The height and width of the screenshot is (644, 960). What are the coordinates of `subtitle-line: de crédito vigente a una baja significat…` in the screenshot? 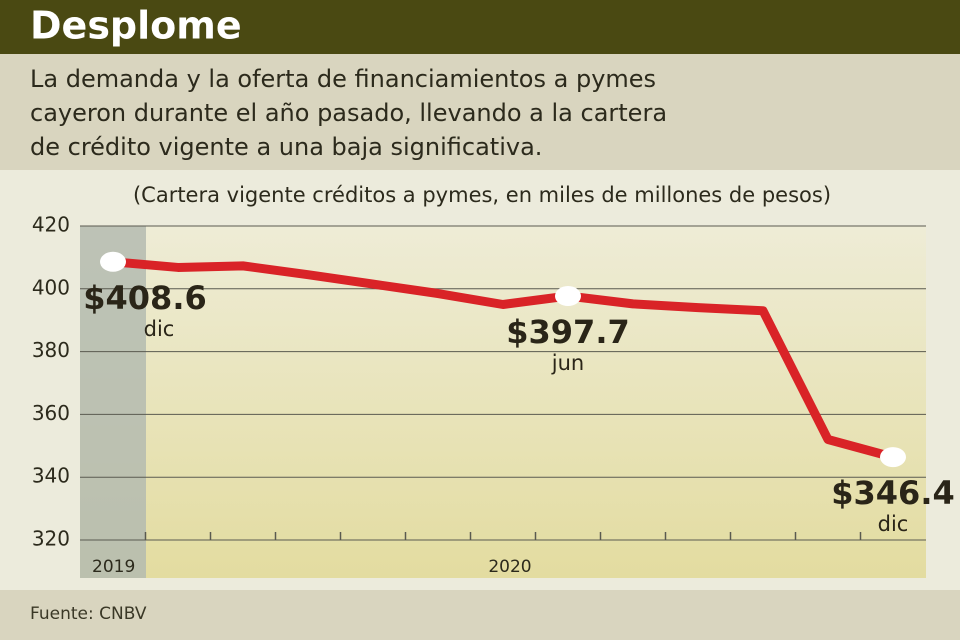 It's located at (286, 147).